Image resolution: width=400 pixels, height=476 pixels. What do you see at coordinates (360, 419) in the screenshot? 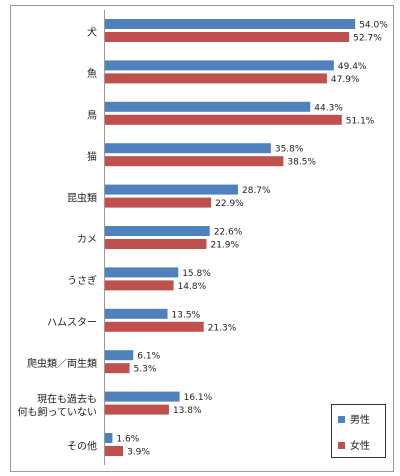
I see `legend-label: 男性` at bounding box center [360, 419].